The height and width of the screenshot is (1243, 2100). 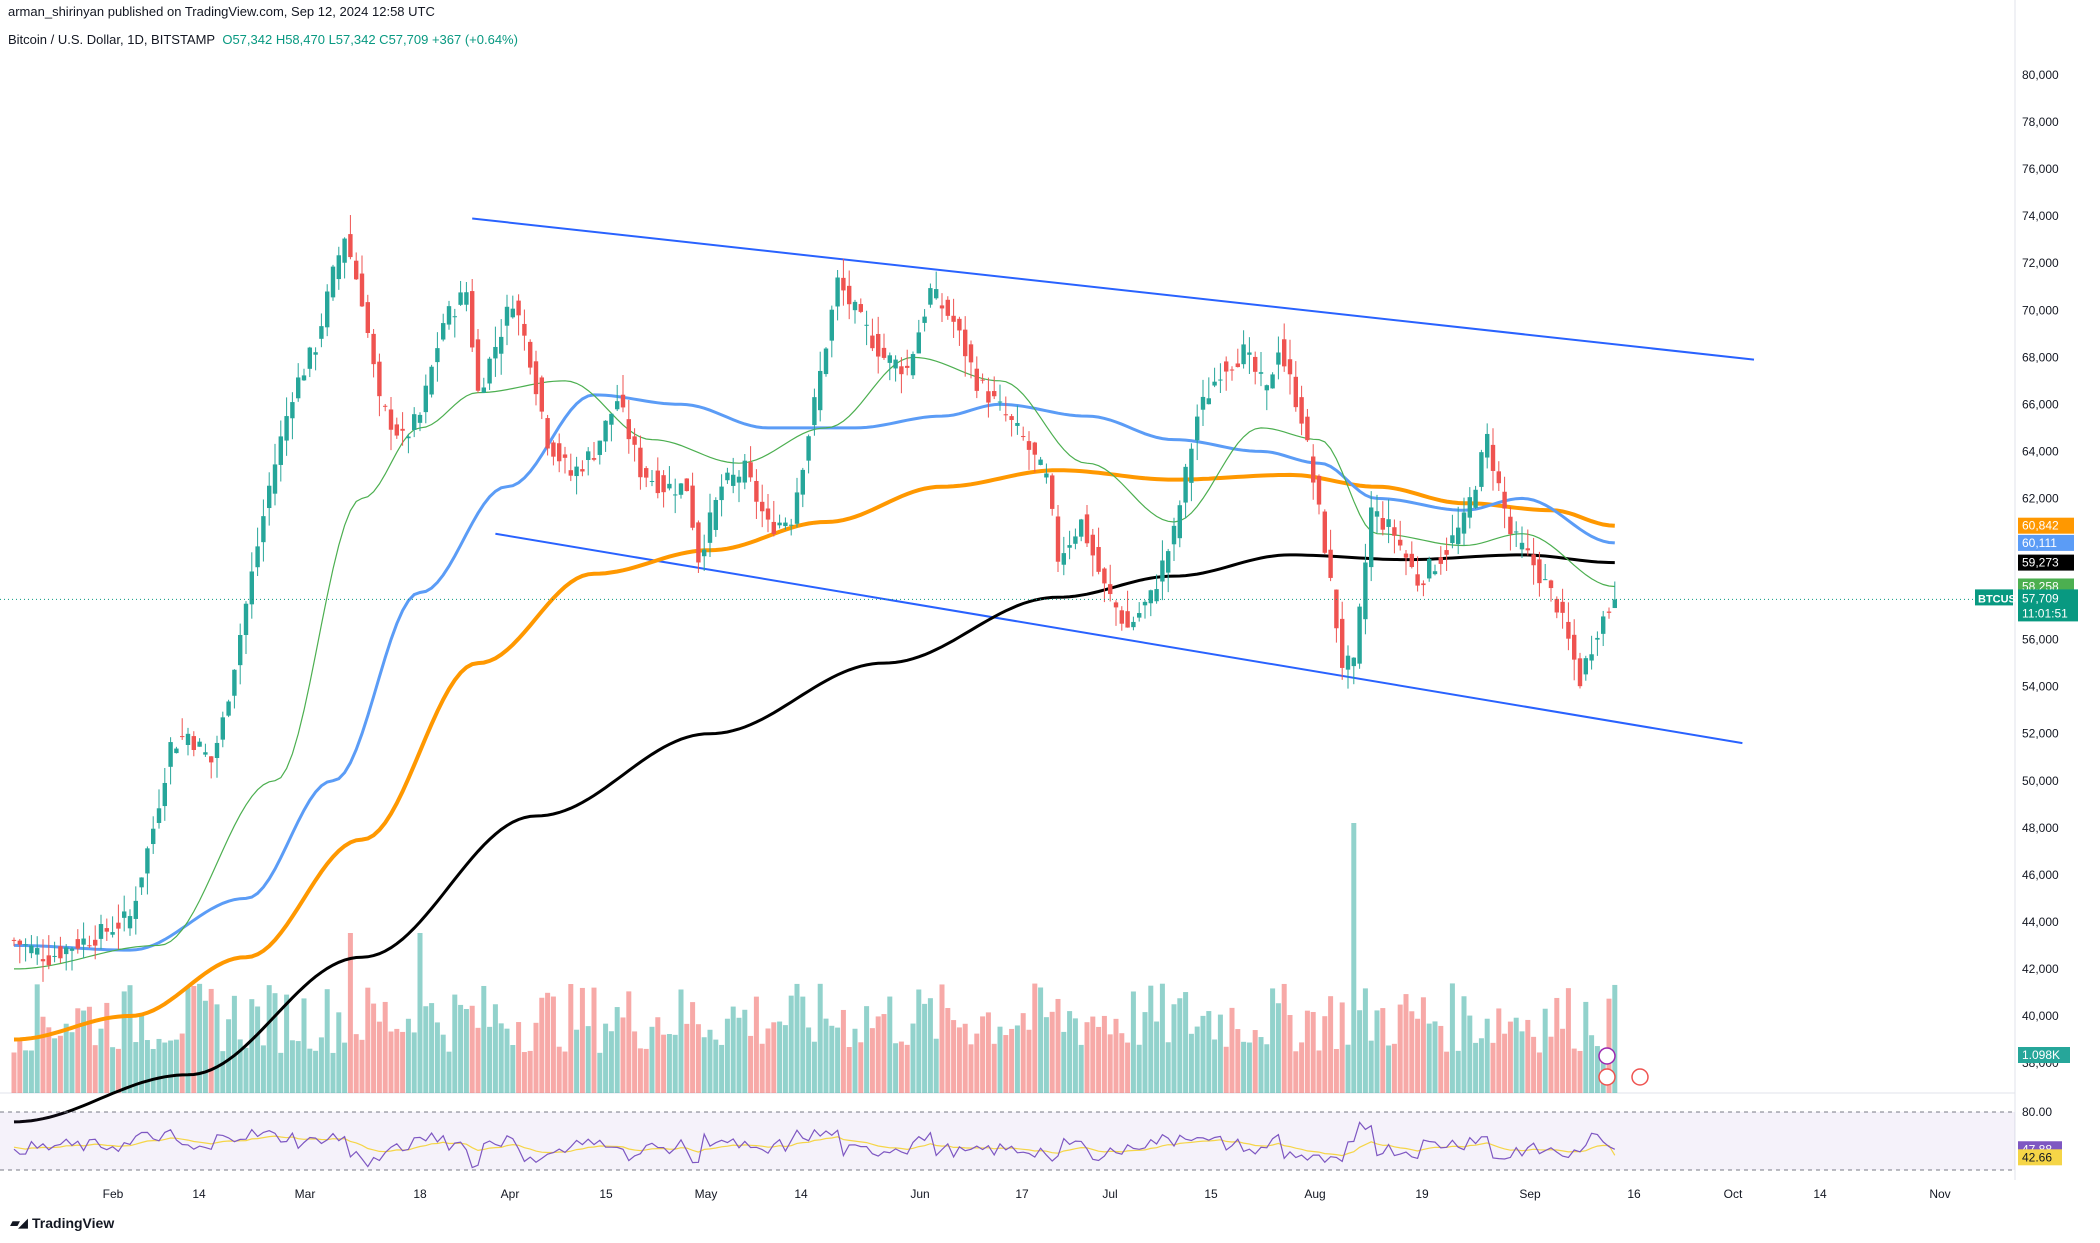 I want to click on y-tick-label: 76,000, so click(x=2040, y=169).